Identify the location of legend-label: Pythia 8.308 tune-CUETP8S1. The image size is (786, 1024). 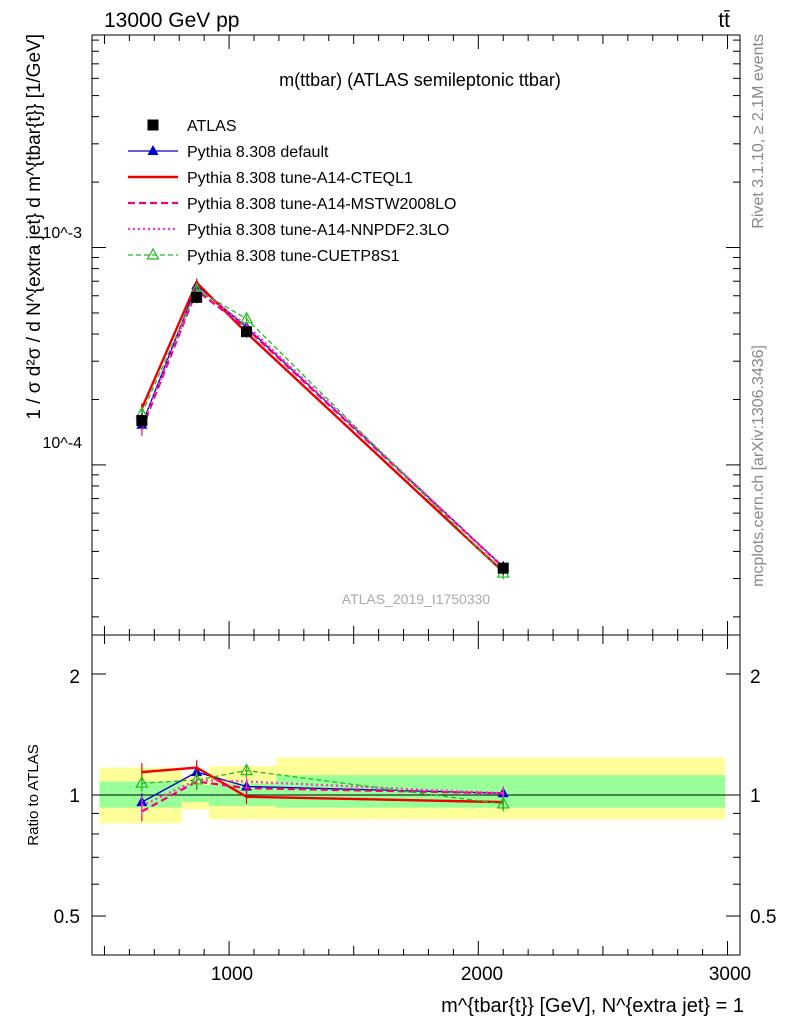
(293, 256).